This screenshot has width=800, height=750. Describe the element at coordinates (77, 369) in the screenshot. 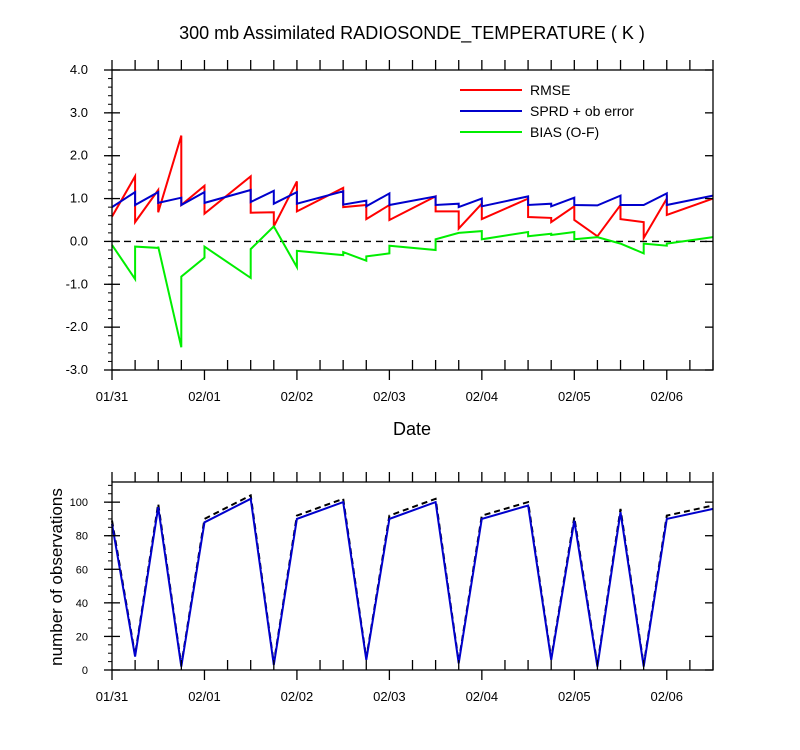

I see `y-tick-label: -3.0` at that location.